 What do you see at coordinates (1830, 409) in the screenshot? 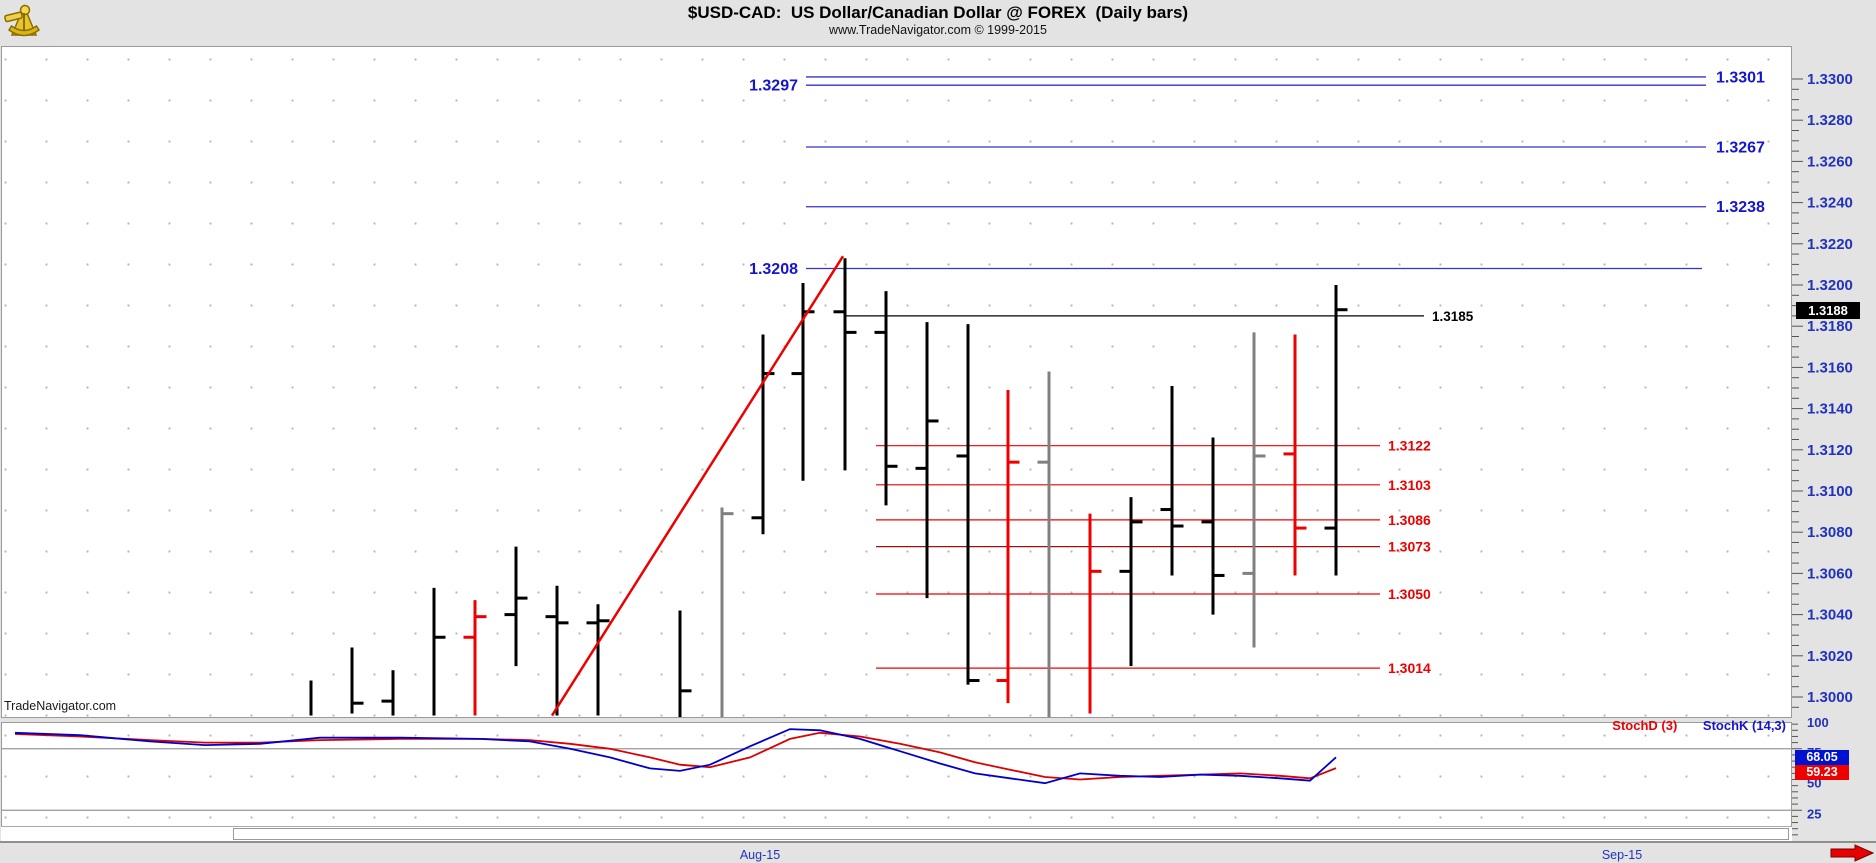
I see `price-axis-label-1.3140: 1.3140` at bounding box center [1830, 409].